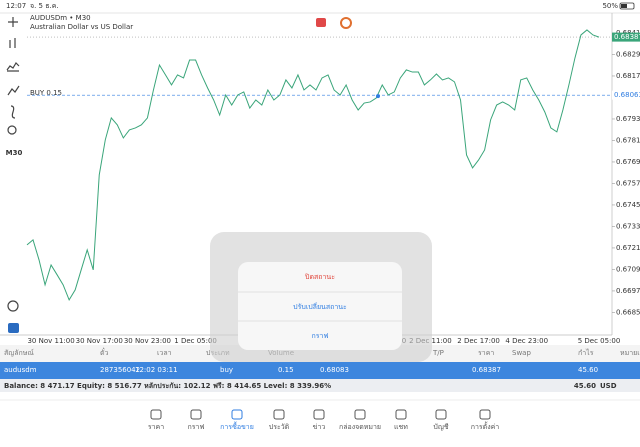  I want to click on entry-marker, so click(378, 96).